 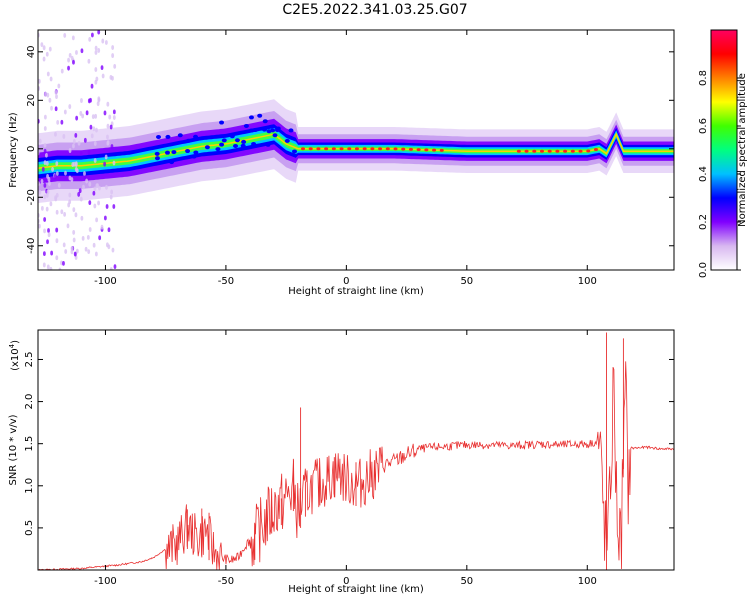 What do you see at coordinates (29, 528) in the screenshot?
I see `y-tick-label: 0.5` at bounding box center [29, 528].